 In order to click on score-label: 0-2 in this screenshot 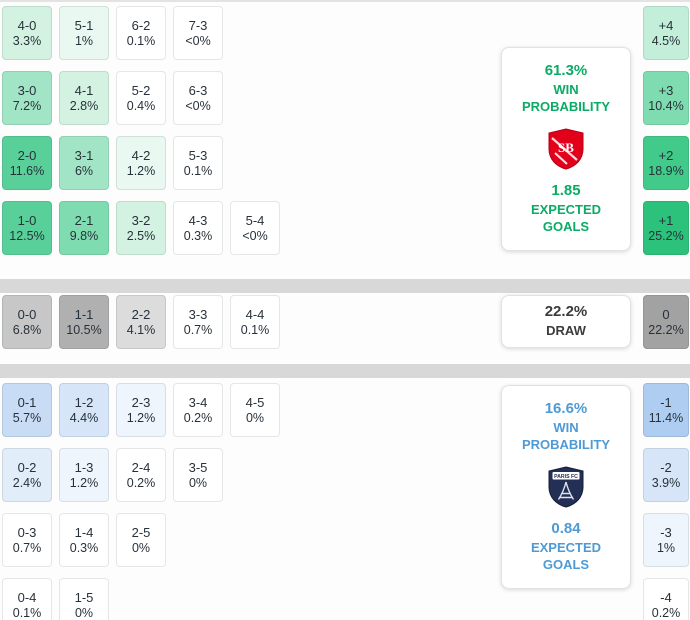, I will do `click(27, 467)`.